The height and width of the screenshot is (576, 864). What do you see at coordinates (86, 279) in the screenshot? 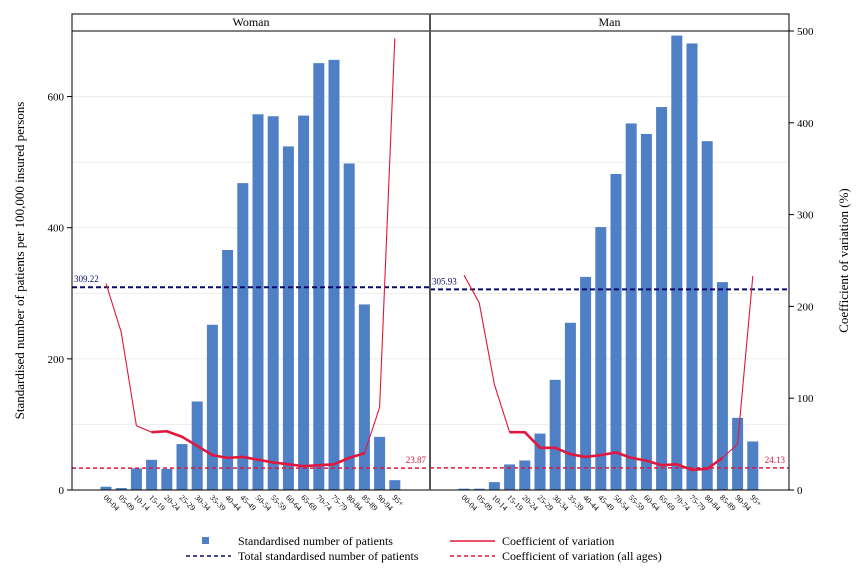
I see `total-standardised-label: 309.22` at bounding box center [86, 279].